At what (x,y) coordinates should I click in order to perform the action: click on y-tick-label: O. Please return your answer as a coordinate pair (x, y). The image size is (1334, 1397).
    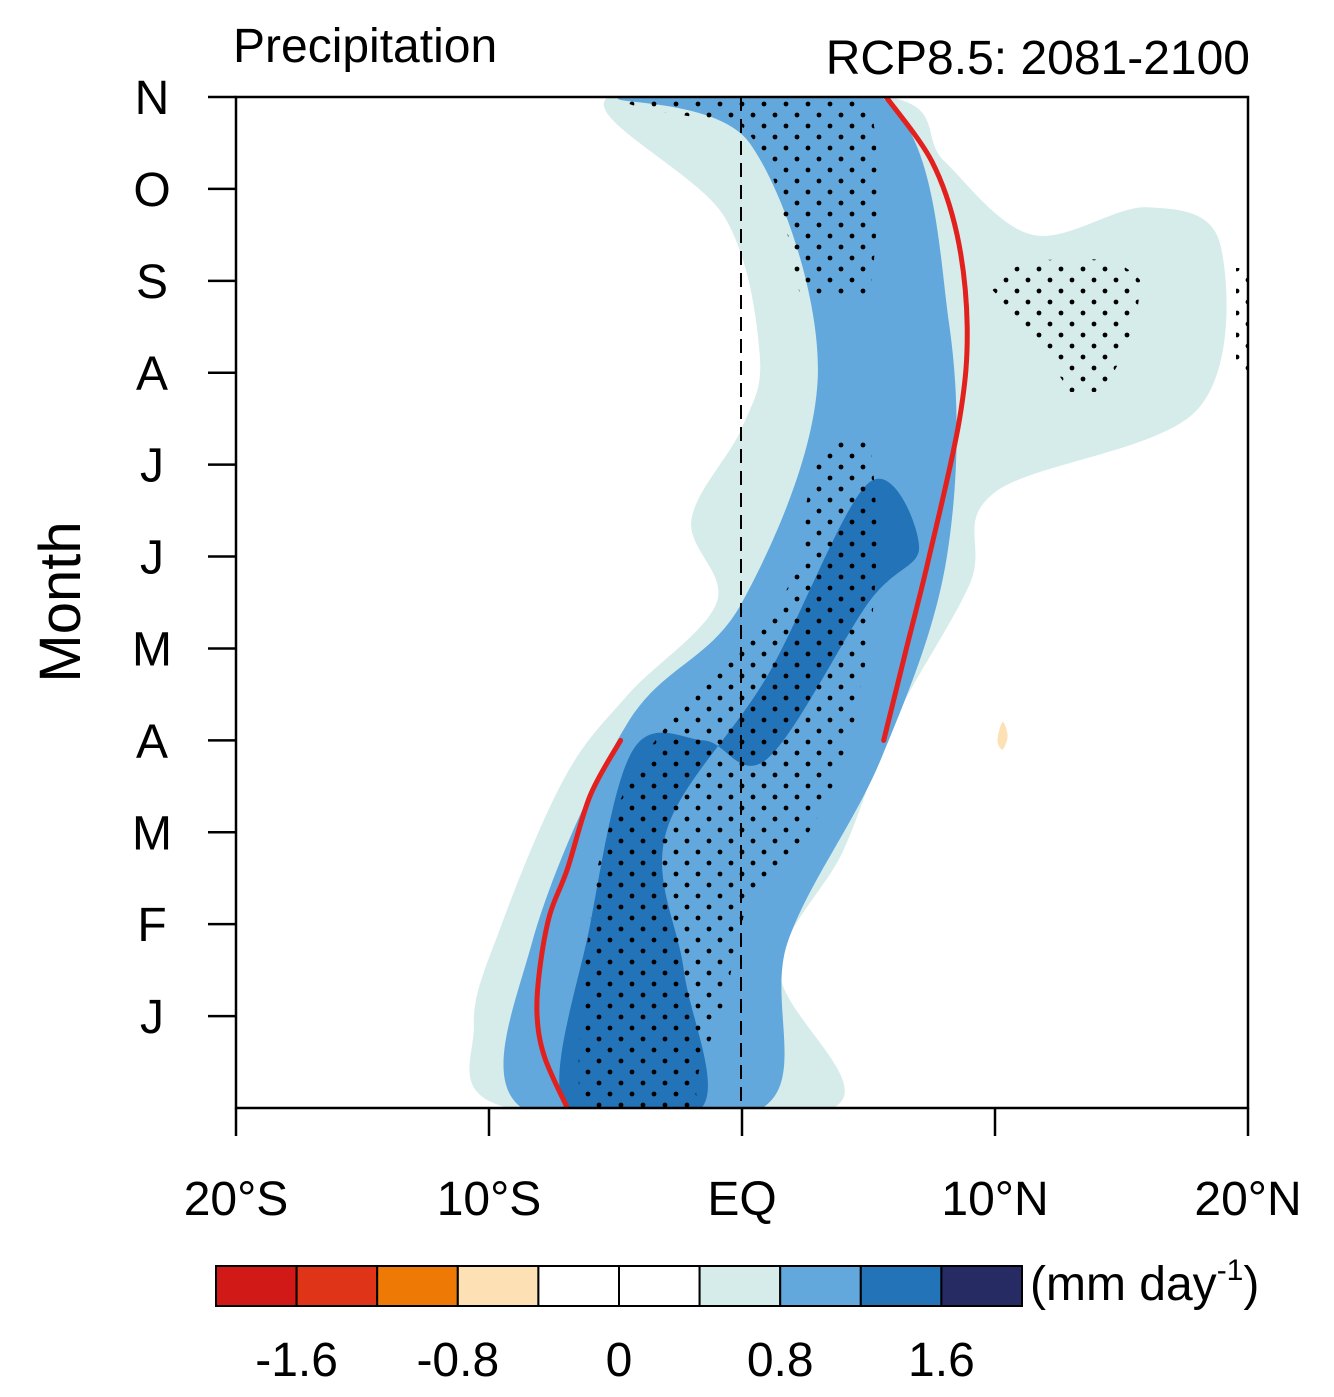
    Looking at the image, I should click on (151, 190).